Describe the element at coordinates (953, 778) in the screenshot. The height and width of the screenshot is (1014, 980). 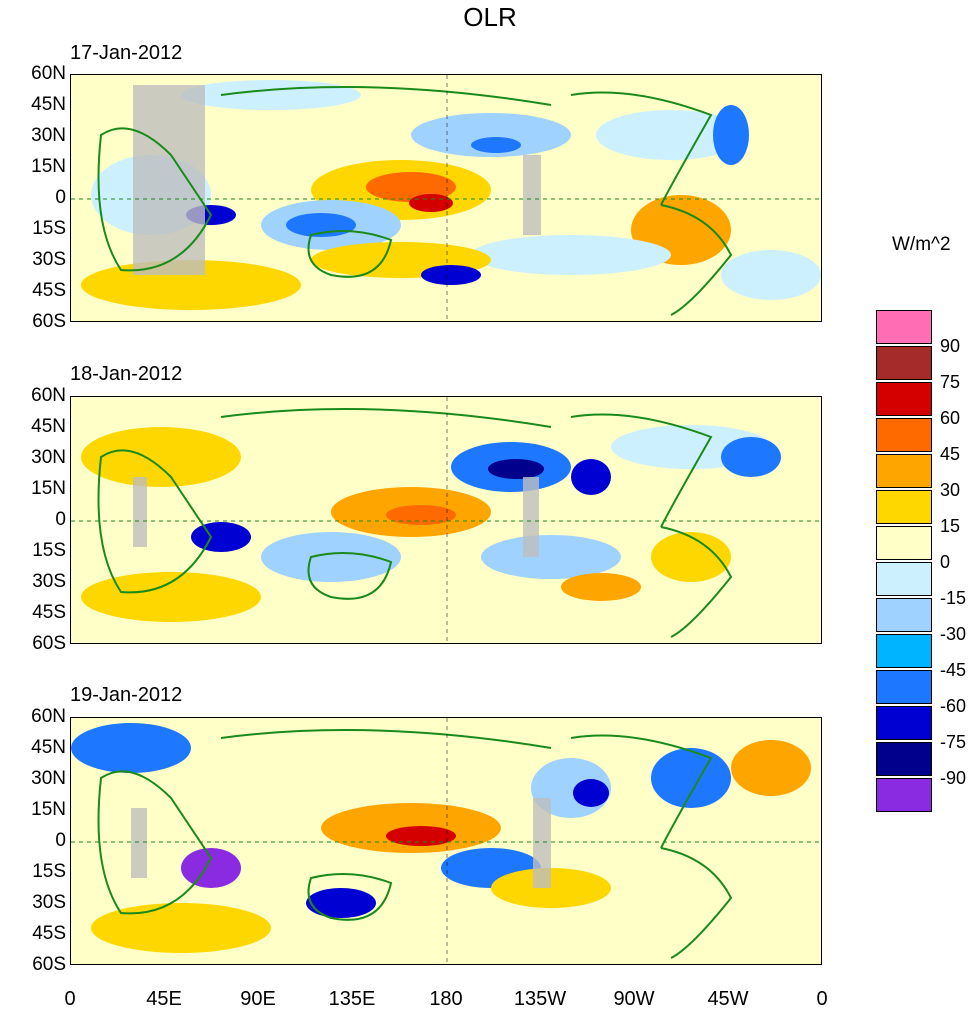
I see `legend-label: -90` at that location.